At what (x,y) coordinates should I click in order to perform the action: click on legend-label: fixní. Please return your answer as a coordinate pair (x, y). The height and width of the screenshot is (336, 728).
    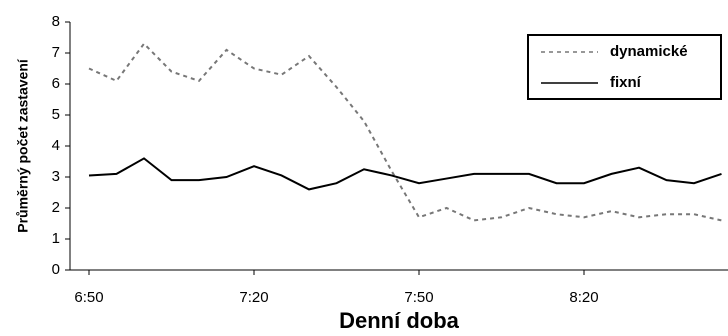
    Looking at the image, I should click on (626, 82).